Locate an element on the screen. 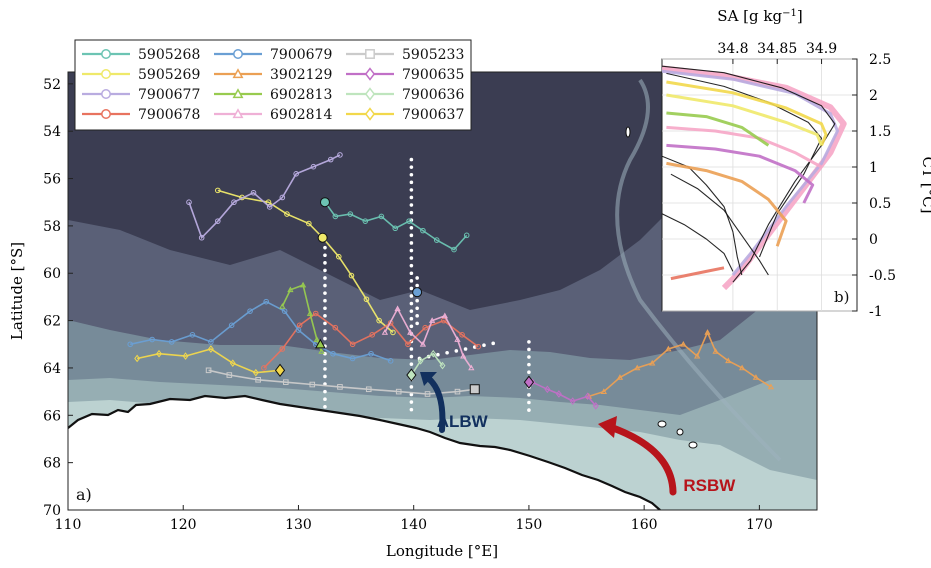  legend-item-7900678: 7900678 is located at coordinates (141, 115).